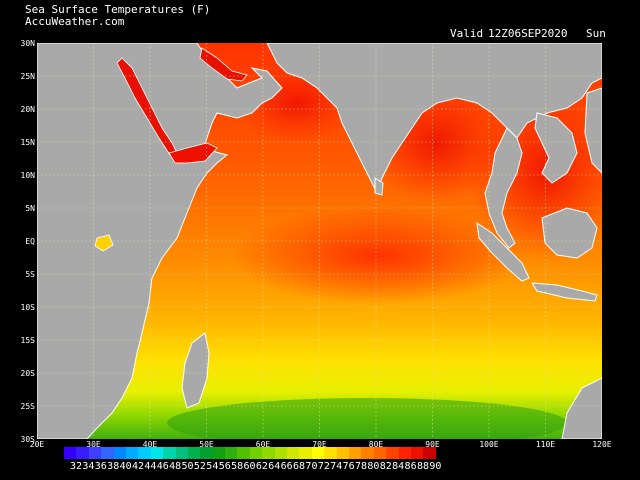 The width and height of the screenshot is (640, 480). Describe the element at coordinates (274, 466) in the screenshot. I see `legend-value: 64` at that location.